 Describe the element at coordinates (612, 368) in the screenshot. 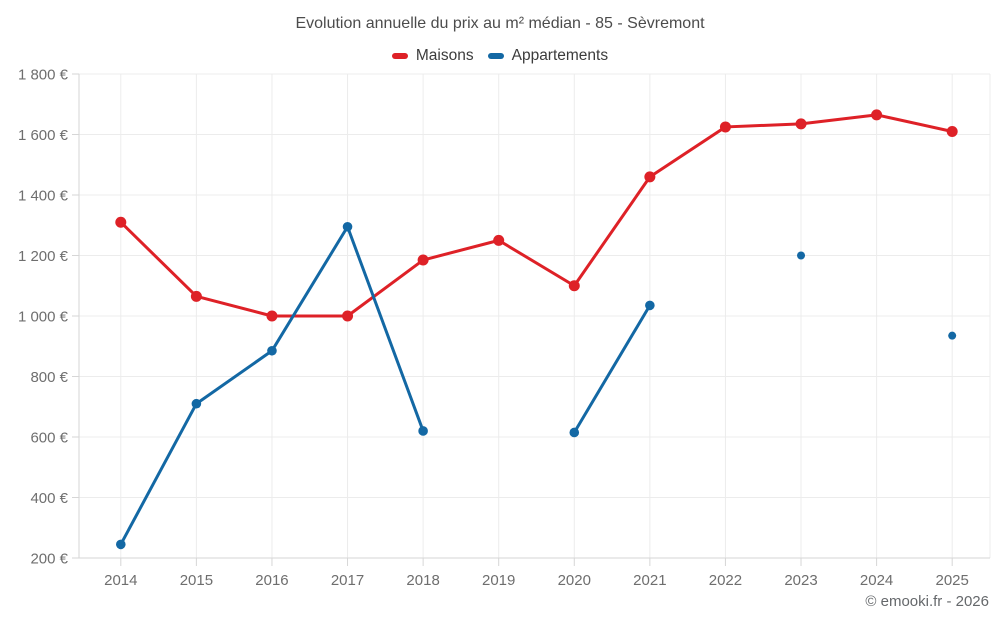

I see `appartements-series-line` at that location.